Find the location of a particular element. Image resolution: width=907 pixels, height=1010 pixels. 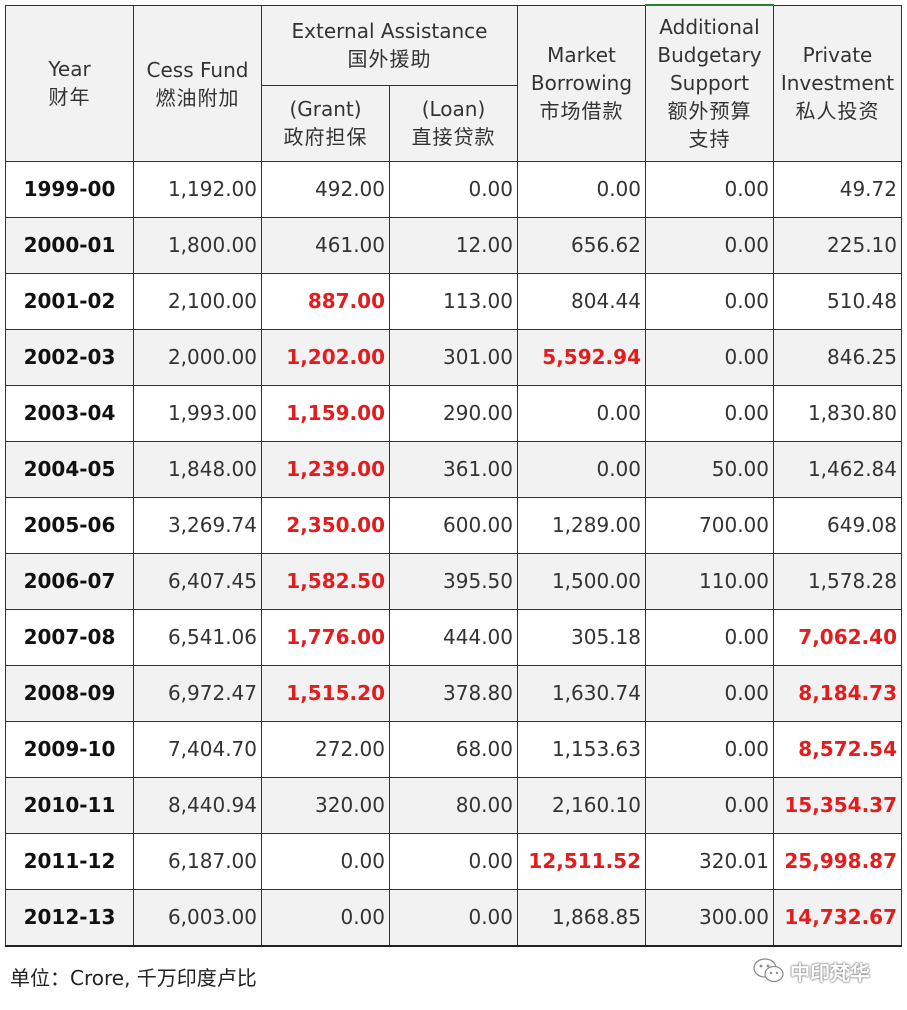

cell-private: 8,184.73 is located at coordinates (837, 693).